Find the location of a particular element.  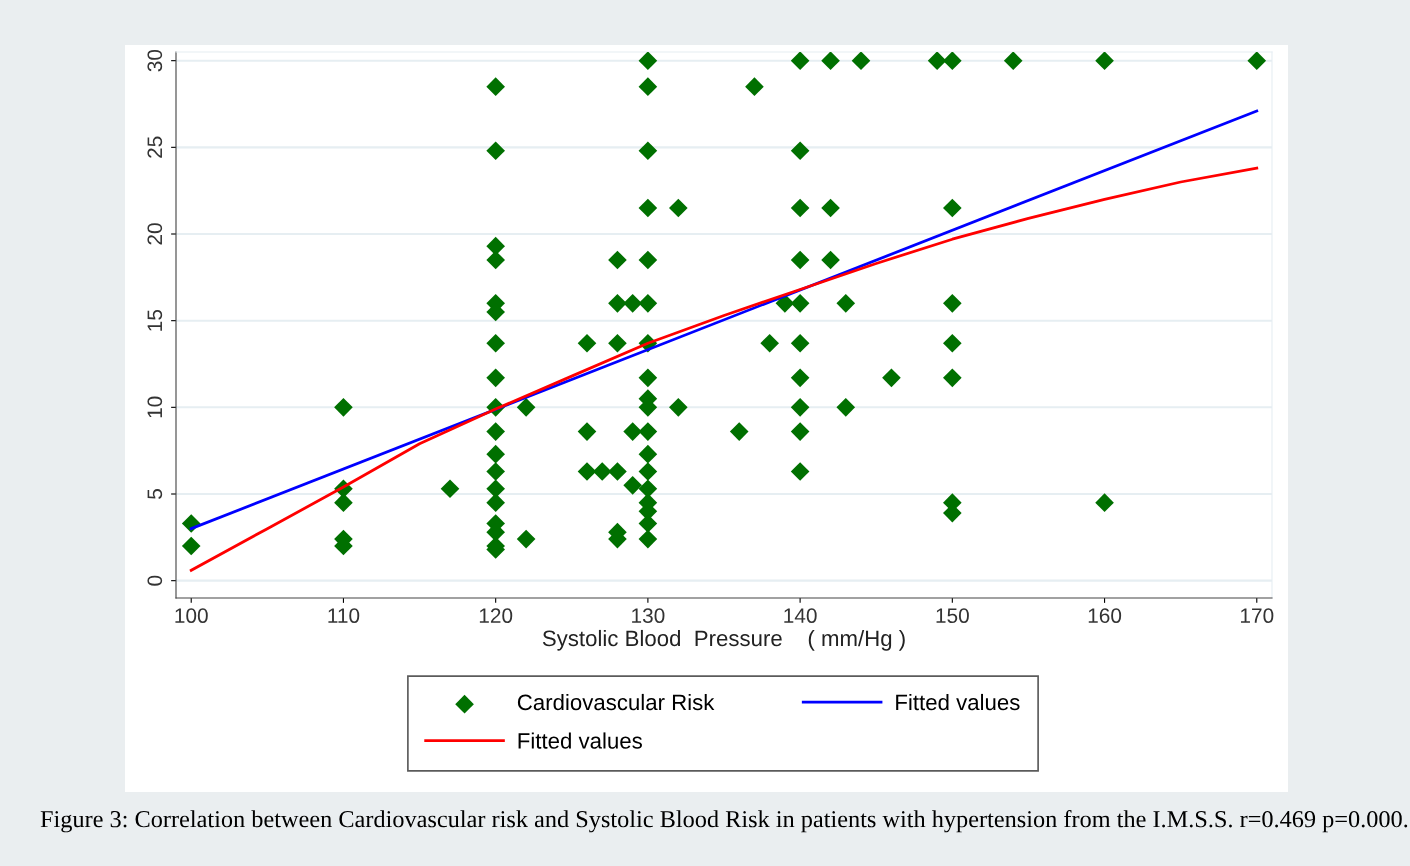

x-tick-label: 140 is located at coordinates (800, 616).